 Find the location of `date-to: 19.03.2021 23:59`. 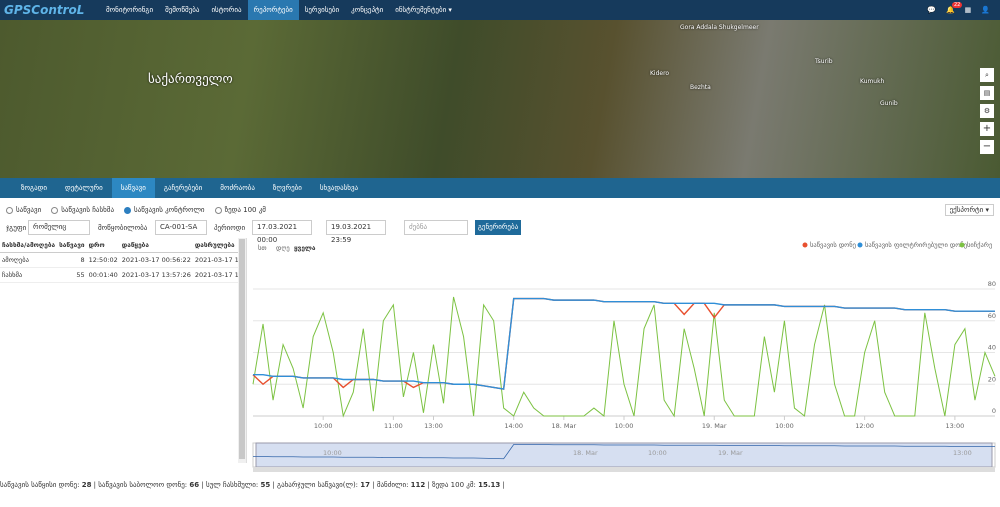

date-to: 19.03.2021 23:59 is located at coordinates (356, 232).